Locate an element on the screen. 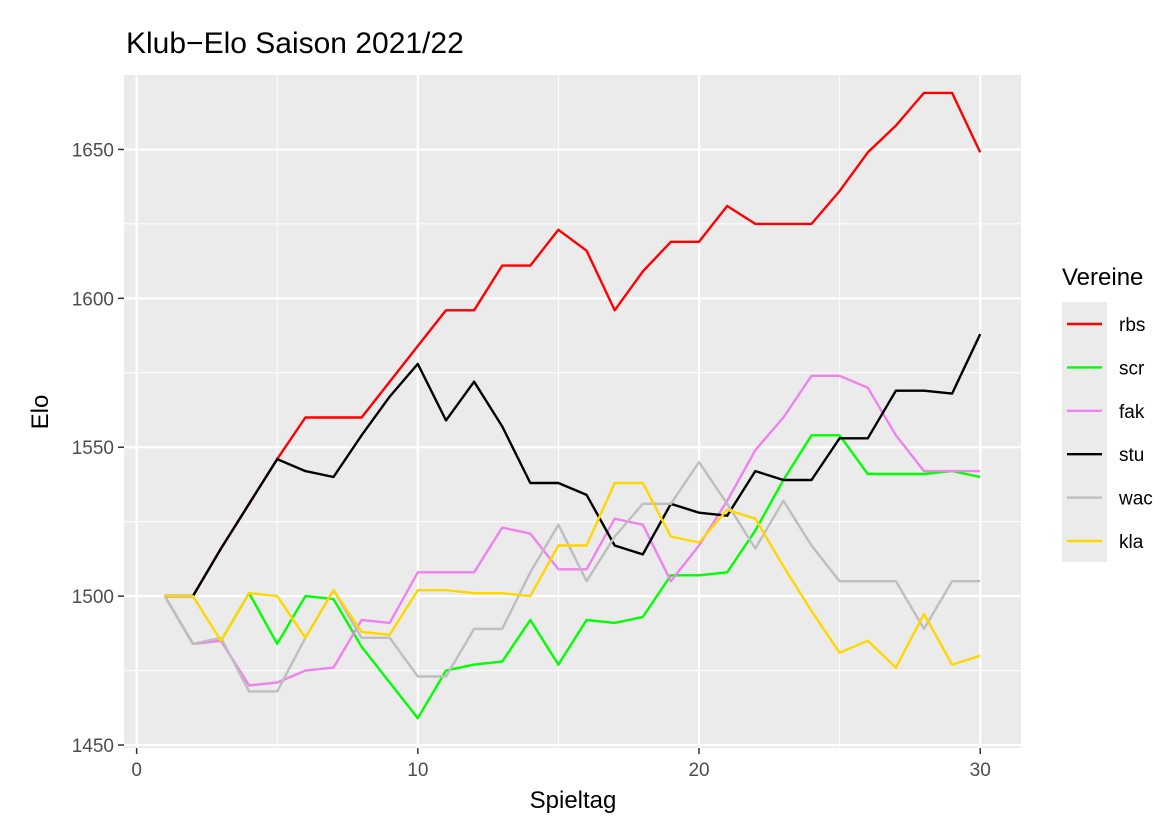 The height and width of the screenshot is (827, 1176). y-tick-label: 1650 is located at coordinates (93, 150).